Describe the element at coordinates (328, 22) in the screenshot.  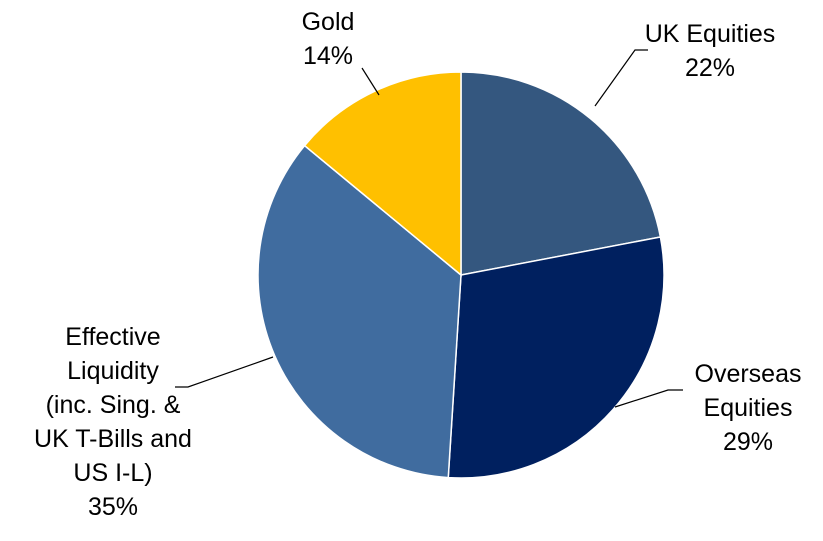
I see `slice-label-line: Gold` at that location.